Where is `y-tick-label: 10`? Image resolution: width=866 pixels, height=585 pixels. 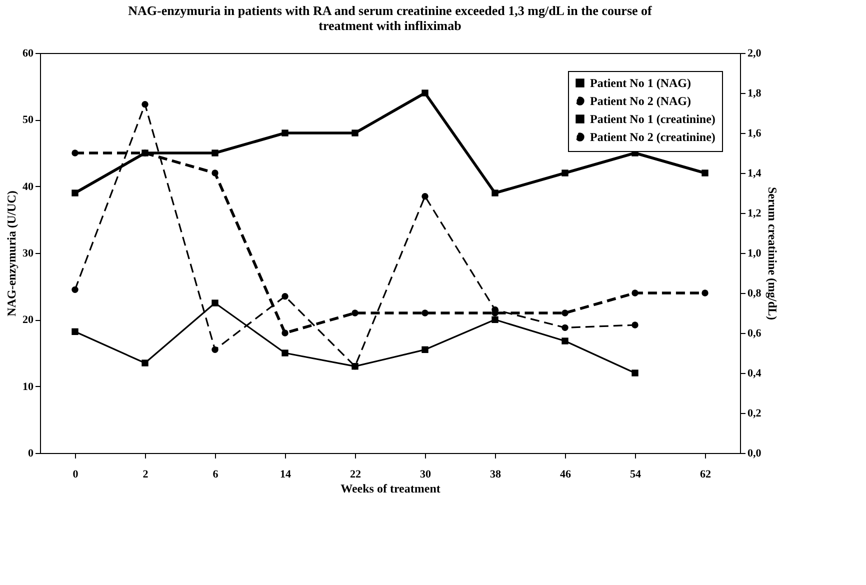
y-tick-label: 10 is located at coordinates (28, 386).